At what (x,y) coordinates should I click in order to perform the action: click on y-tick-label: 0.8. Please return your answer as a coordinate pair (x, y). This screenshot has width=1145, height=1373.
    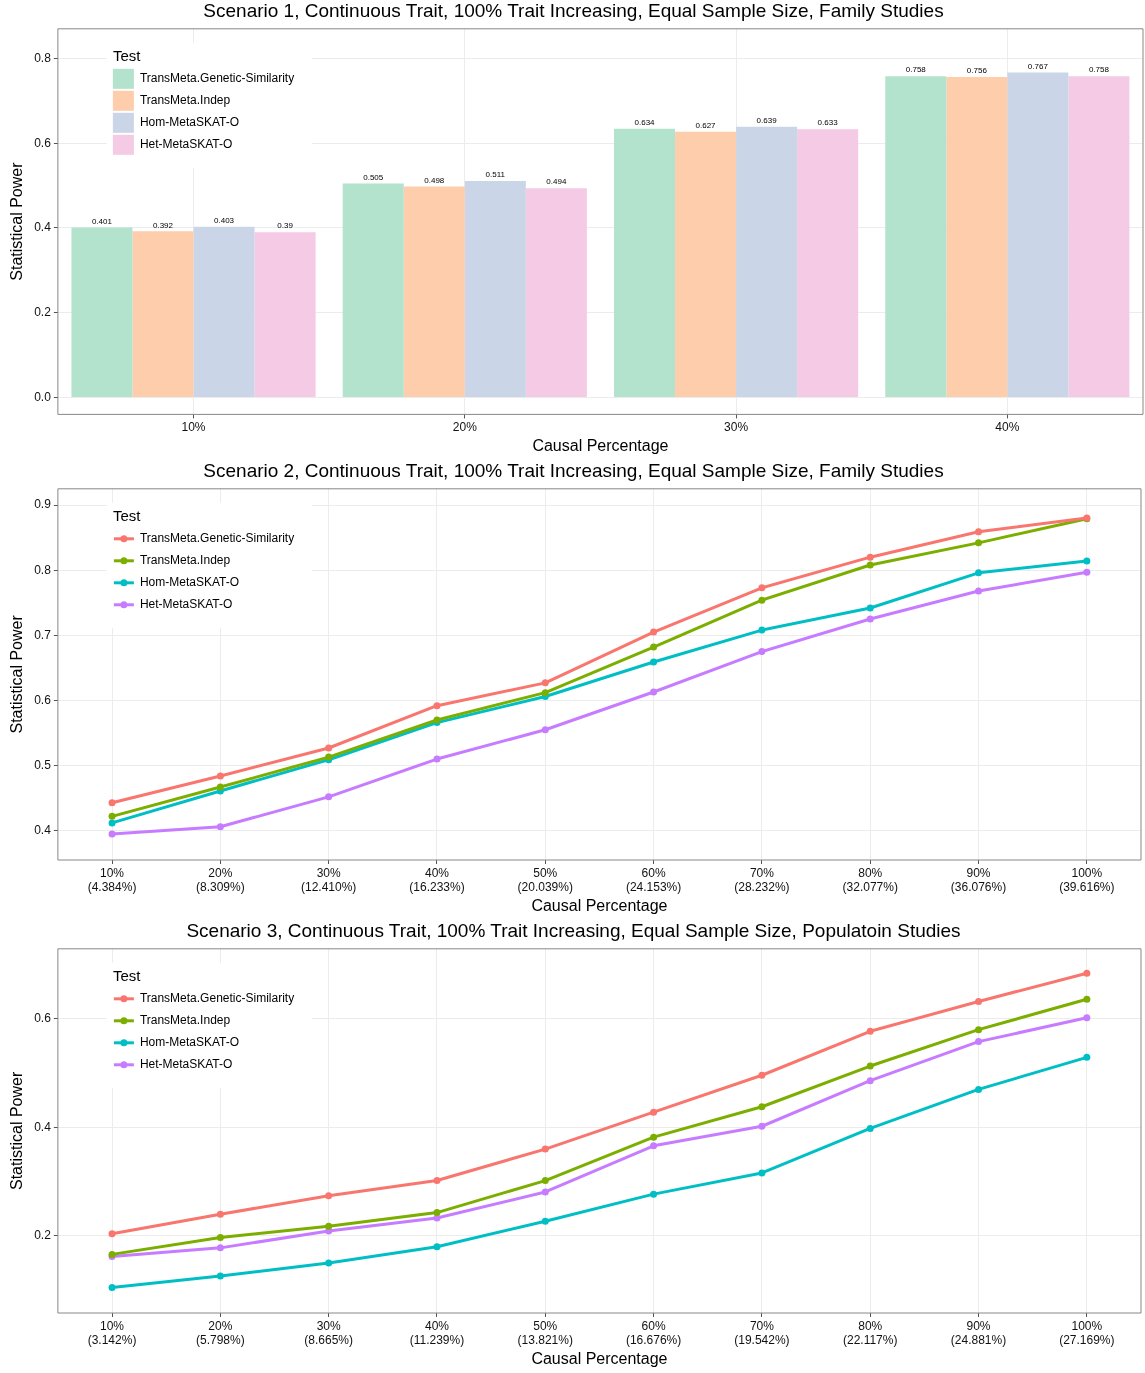
    Looking at the image, I should click on (43, 569).